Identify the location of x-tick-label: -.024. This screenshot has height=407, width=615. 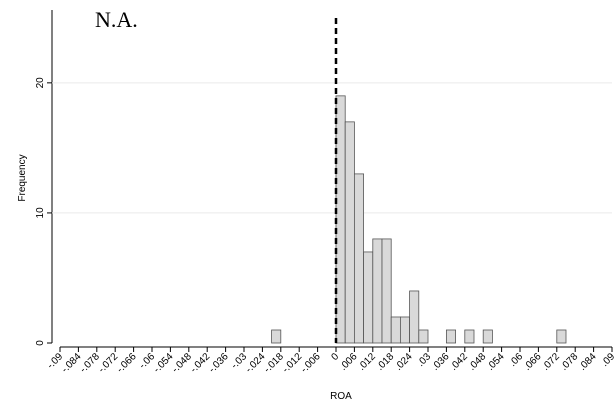
(256, 363).